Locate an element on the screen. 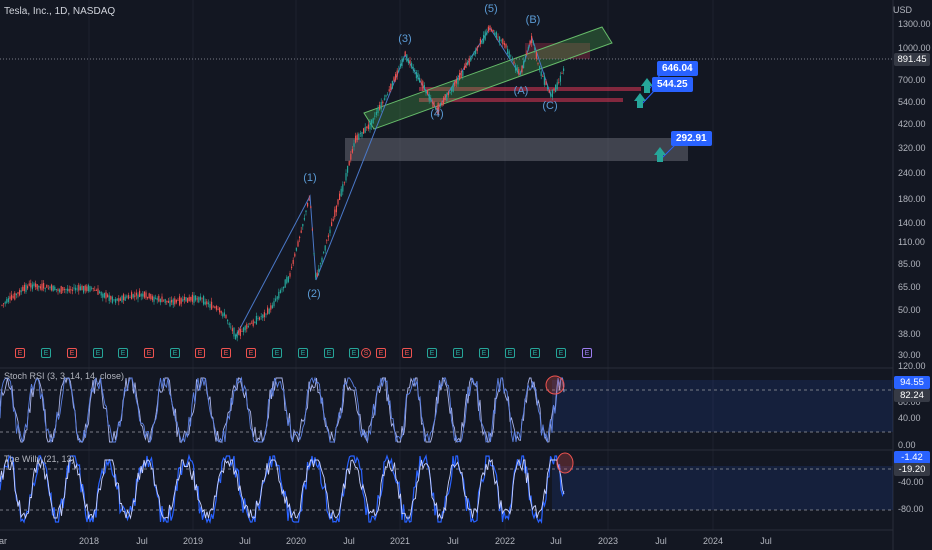 Image resolution: width=932 pixels, height=550 pixels. stoch-d-tag: 82.24 is located at coordinates (912, 395).